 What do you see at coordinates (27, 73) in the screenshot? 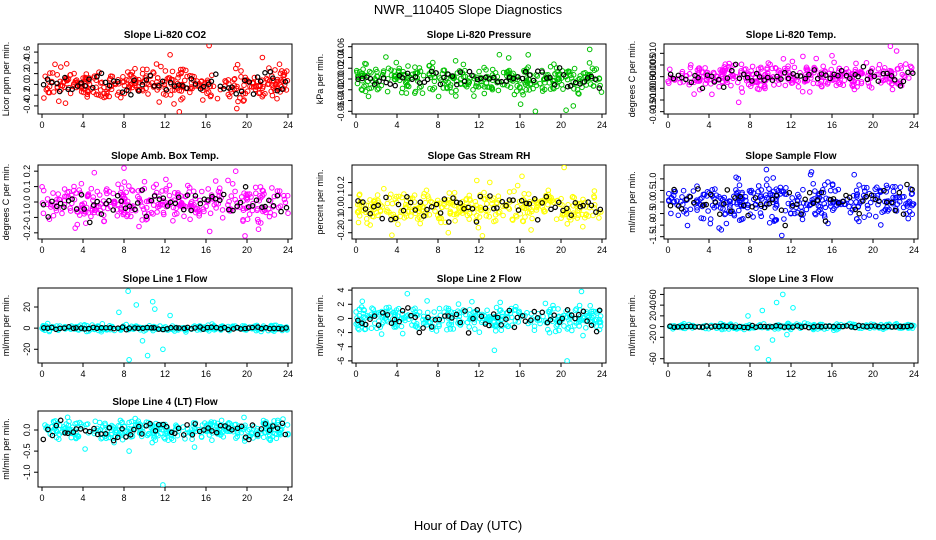
I see `y-tick-label: 0.2` at bounding box center [27, 73].